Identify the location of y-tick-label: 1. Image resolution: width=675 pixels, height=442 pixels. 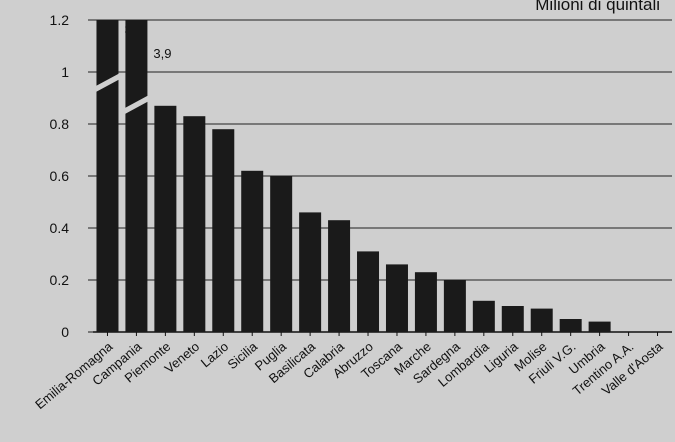
(65, 72).